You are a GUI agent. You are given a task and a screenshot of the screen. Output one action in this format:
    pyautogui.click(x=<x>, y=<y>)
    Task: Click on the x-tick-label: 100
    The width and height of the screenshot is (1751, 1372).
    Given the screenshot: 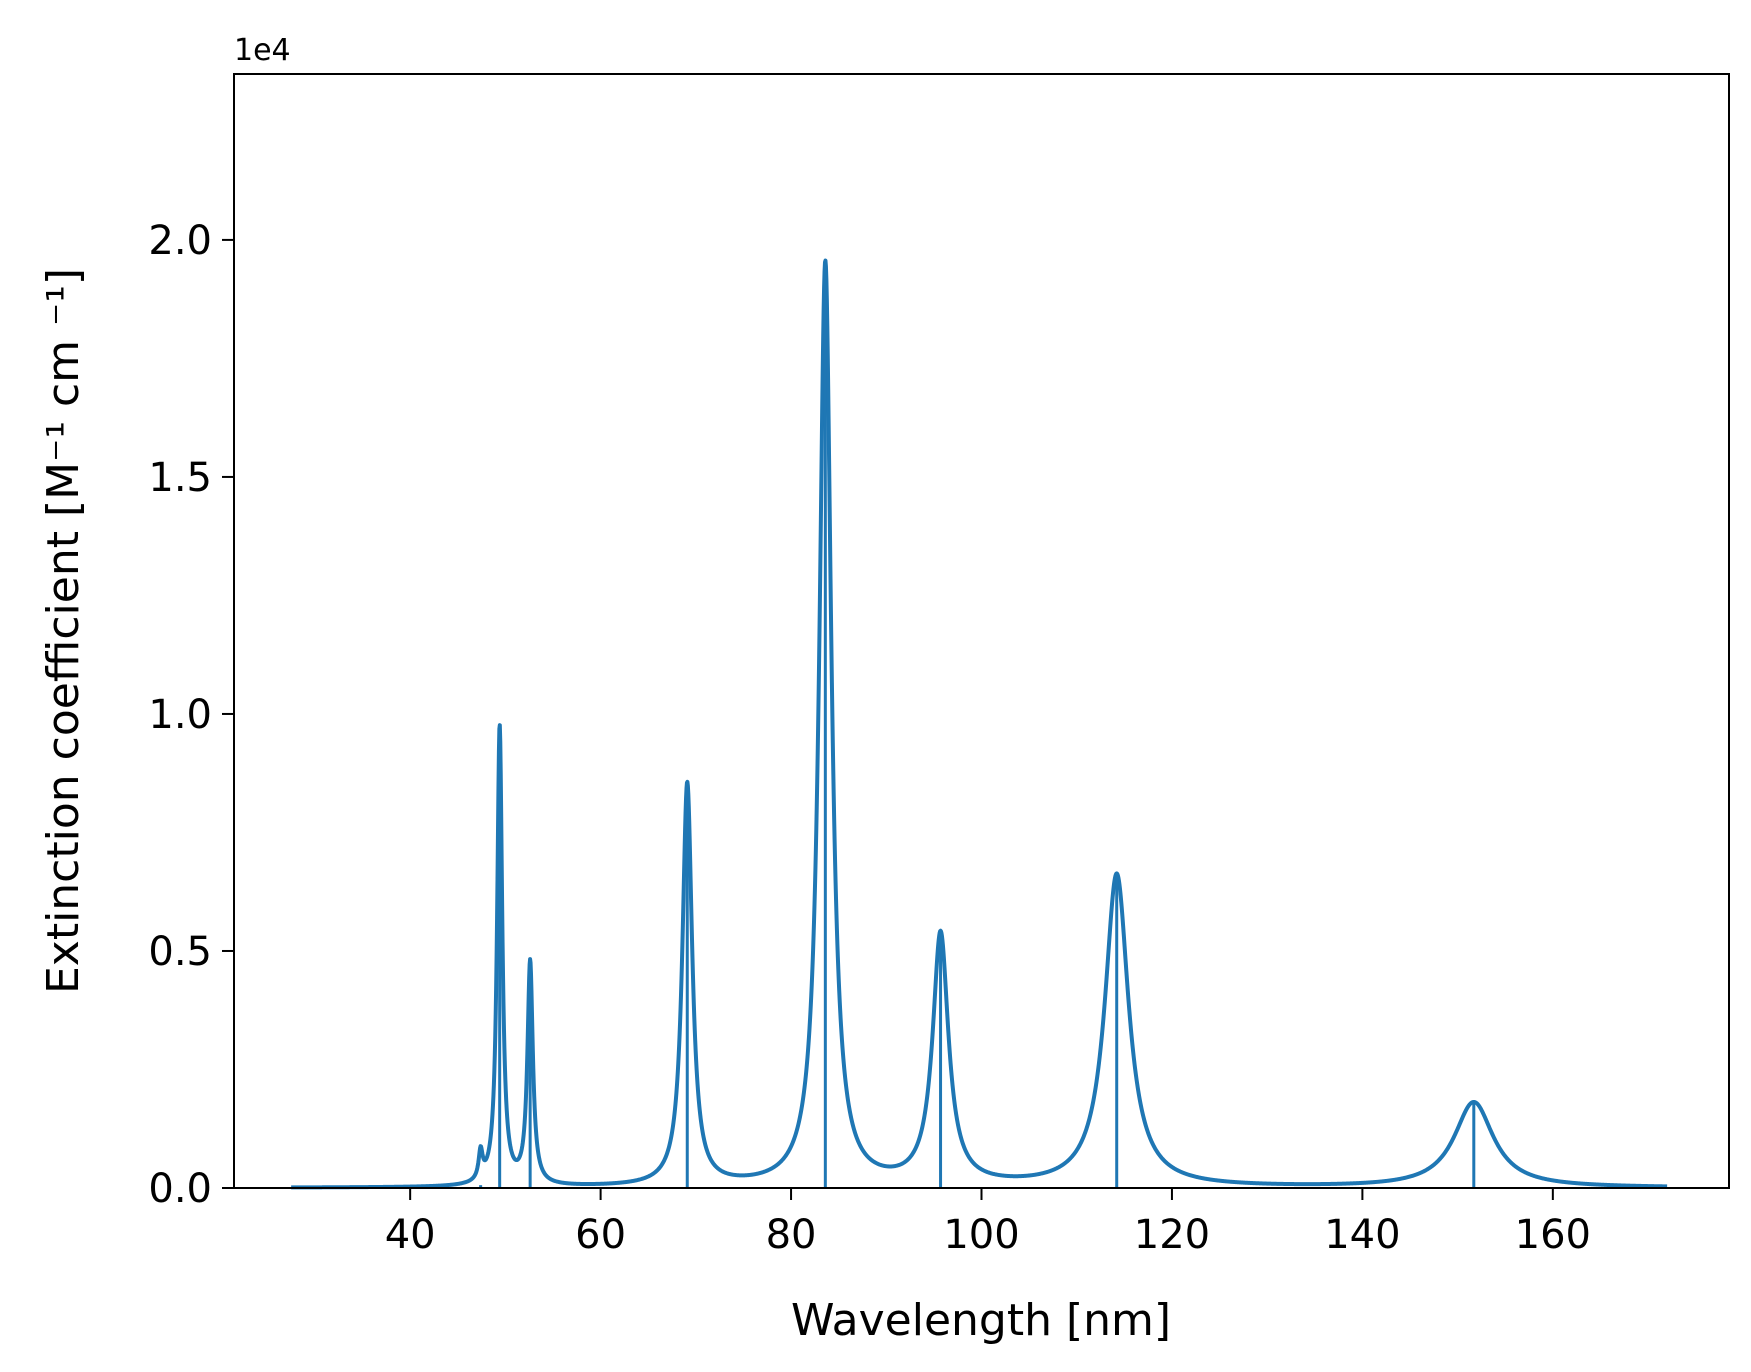 What is the action you would take?
    pyautogui.click(x=981, y=1235)
    